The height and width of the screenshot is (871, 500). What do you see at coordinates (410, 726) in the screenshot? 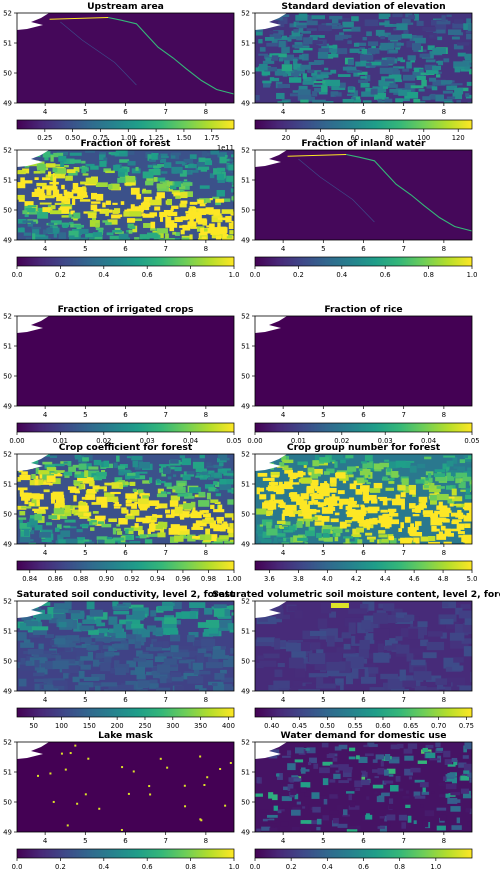
I see `colorbar-tick-label: 0.65` at bounding box center [410, 726].